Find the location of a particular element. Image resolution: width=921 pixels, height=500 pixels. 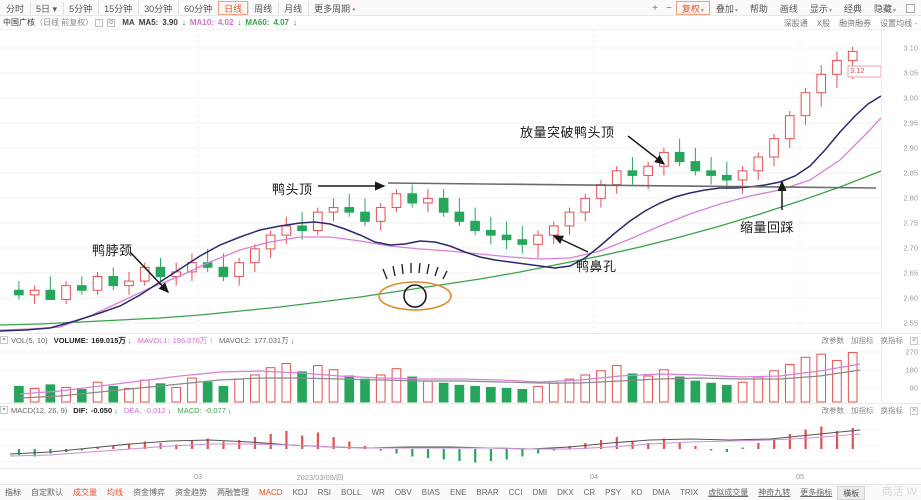

toolbar-btn-7: 经典 is located at coordinates (852, 9).